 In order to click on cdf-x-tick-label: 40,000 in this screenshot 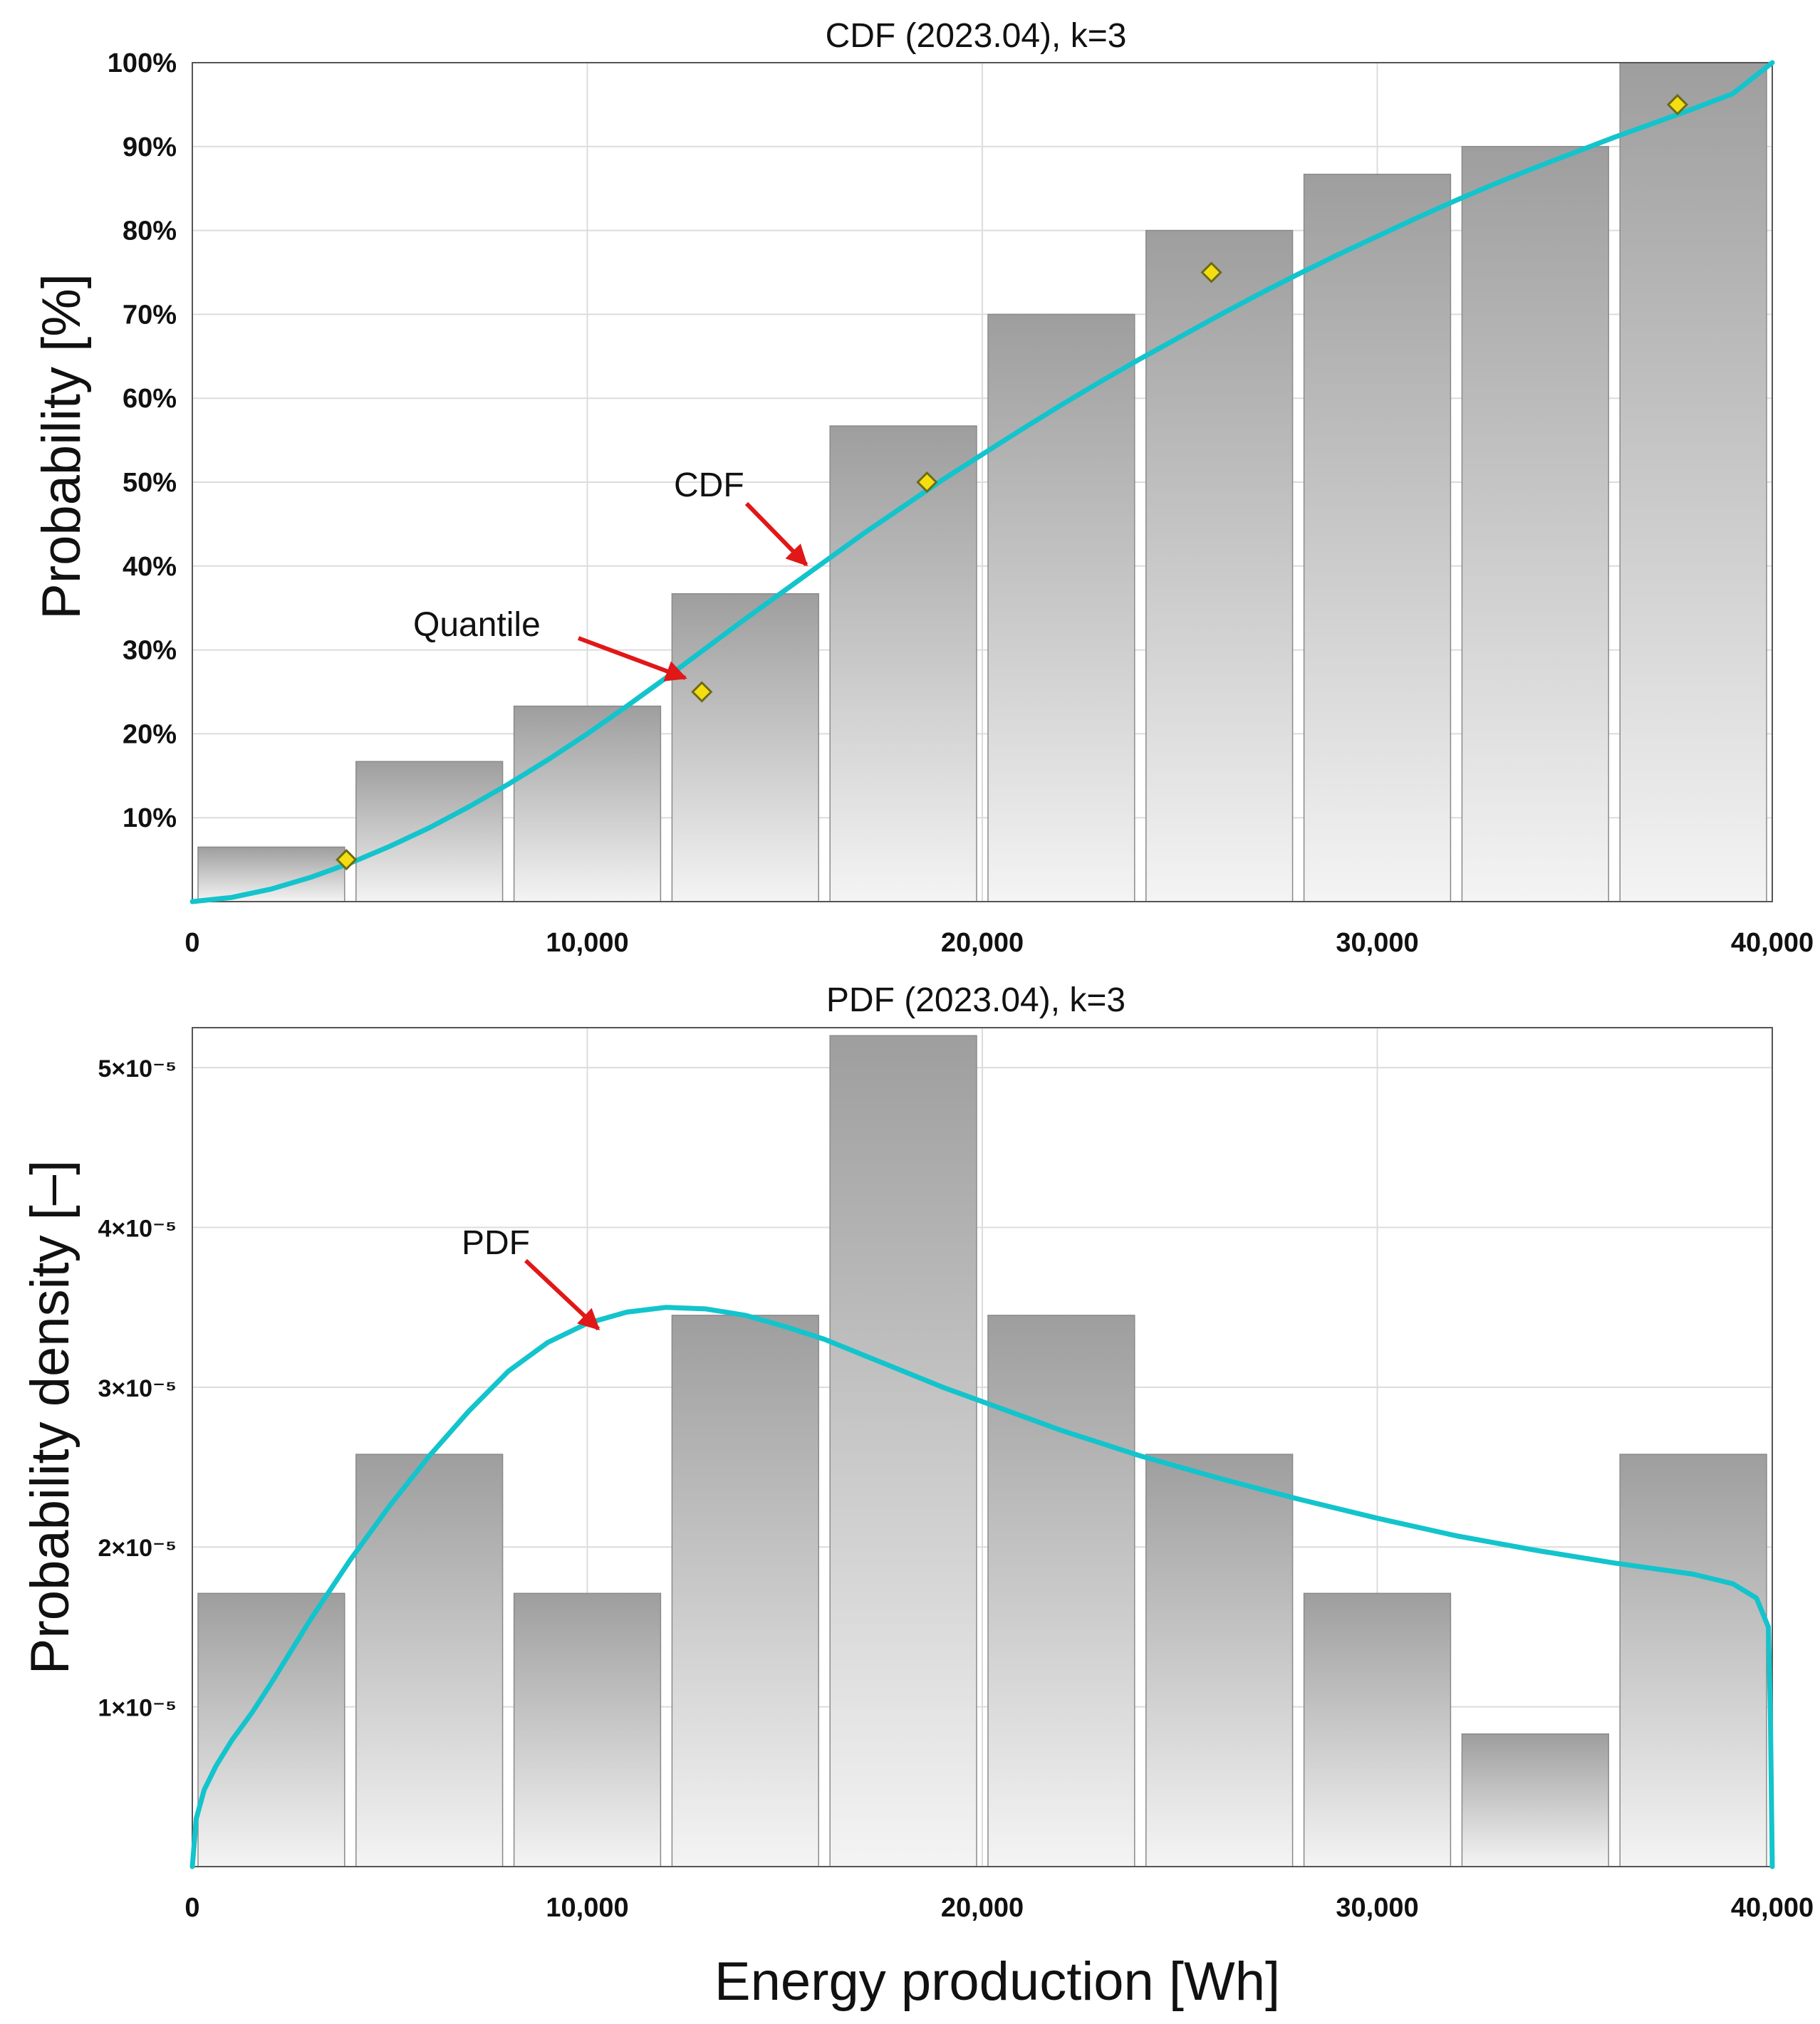, I will do `click(1772, 943)`.